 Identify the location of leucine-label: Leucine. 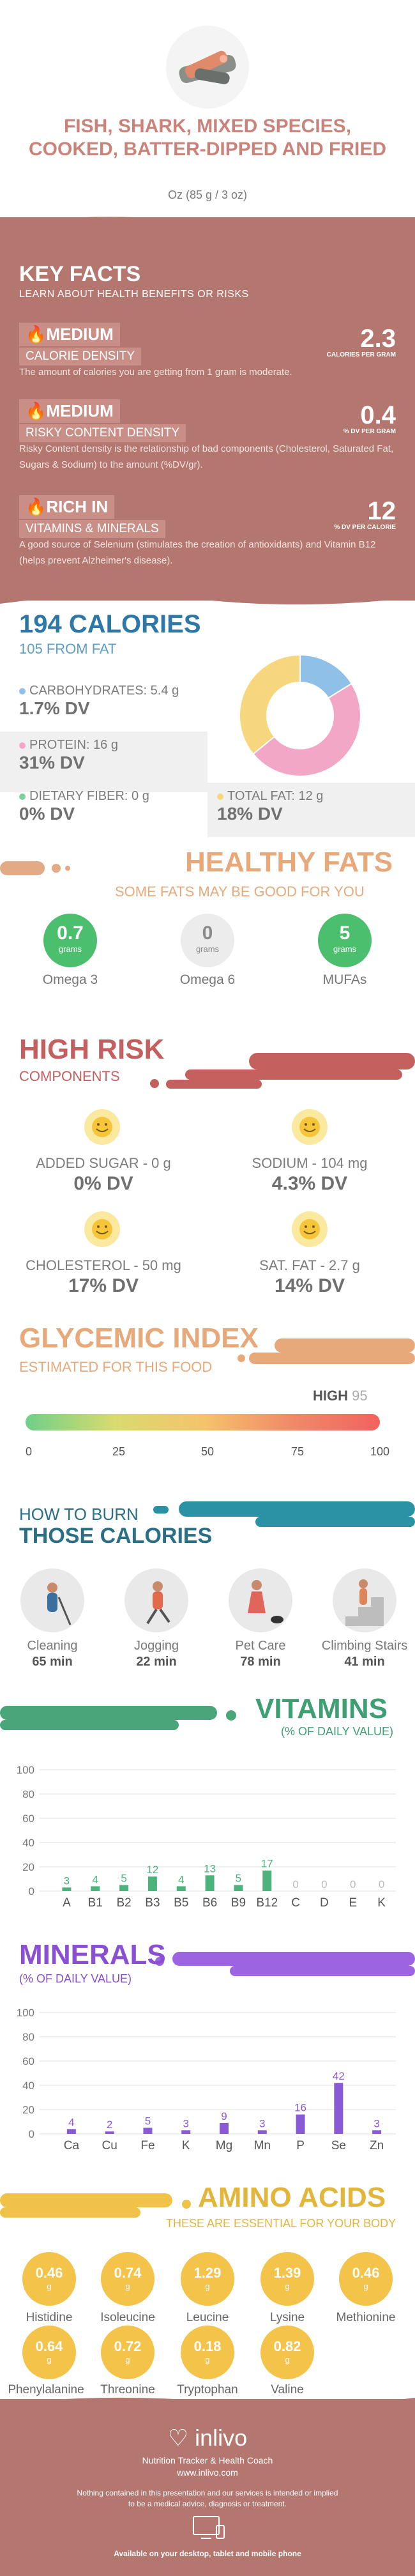
(207, 2317).